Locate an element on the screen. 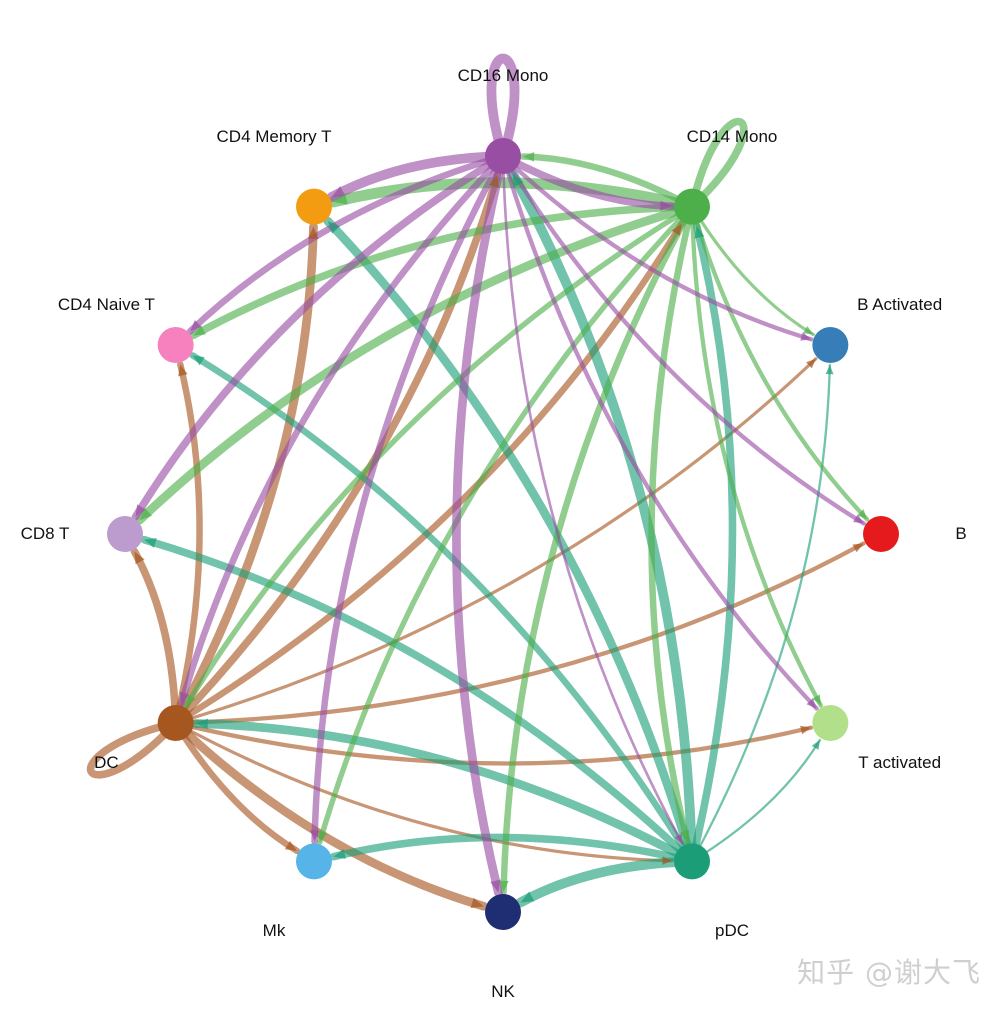 The width and height of the screenshot is (1007, 1015). edge-cd16-mono-to-pdc is located at coordinates (592, 500).